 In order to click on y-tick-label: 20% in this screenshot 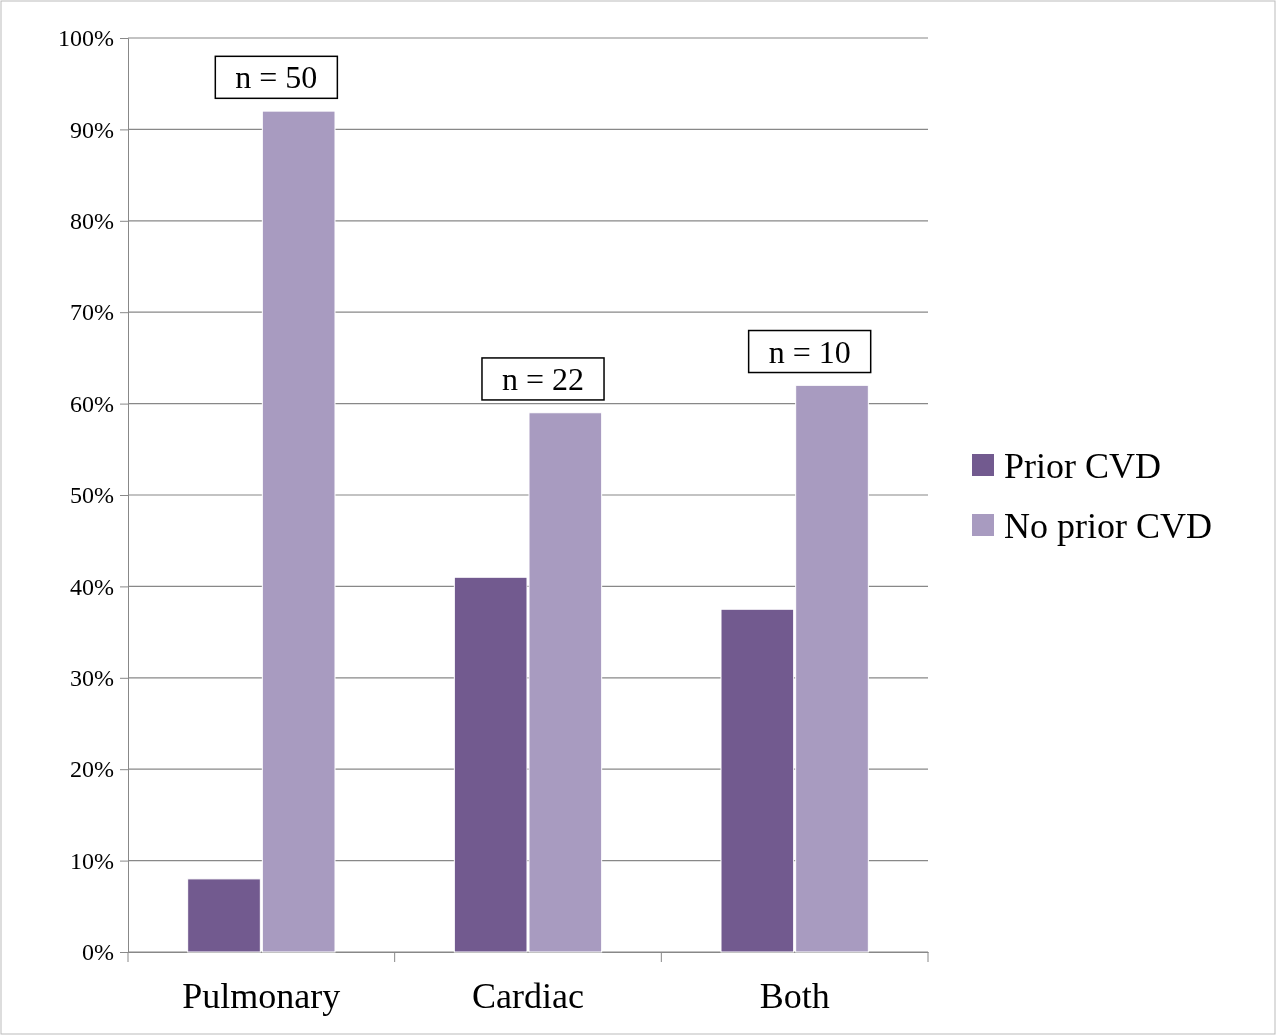, I will do `click(92, 769)`.